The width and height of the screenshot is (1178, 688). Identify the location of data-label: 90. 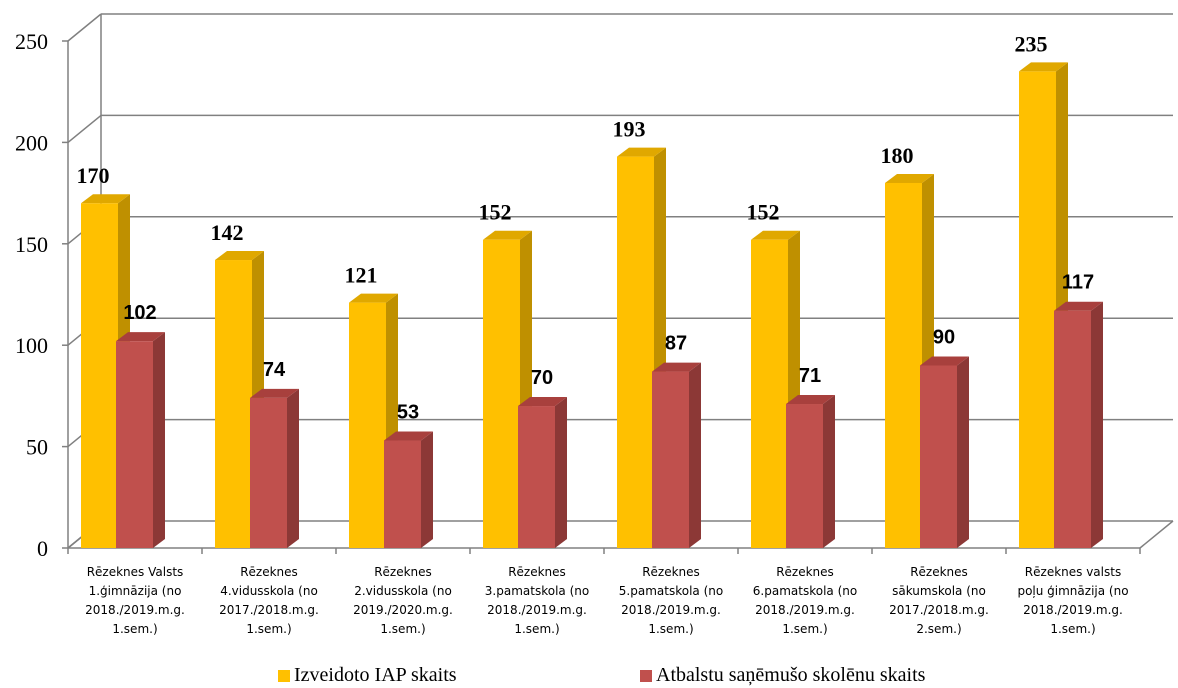
(944, 337).